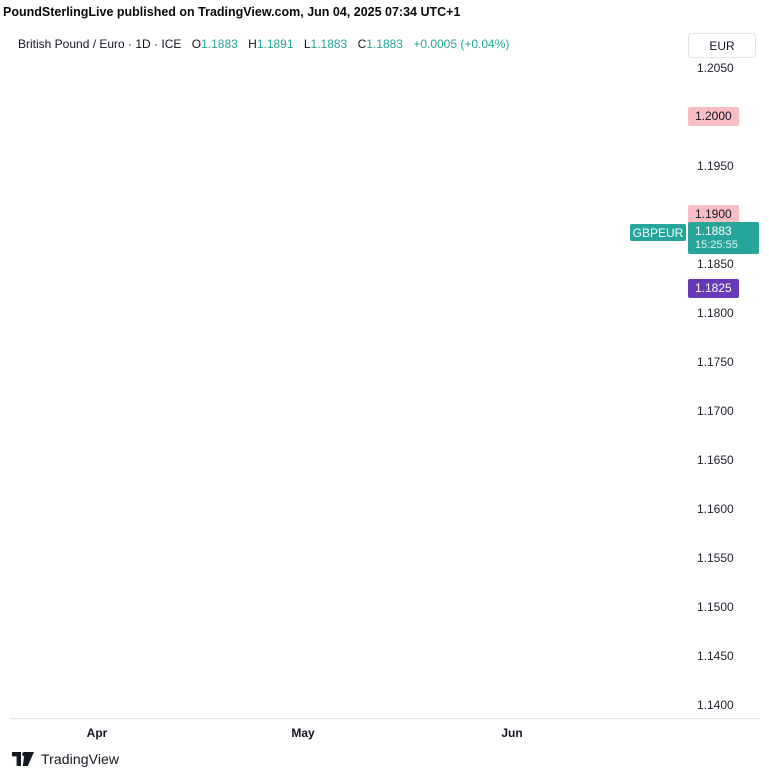 The height and width of the screenshot is (780, 769). I want to click on ohlc-open-value: 1.1883, so click(219, 44).